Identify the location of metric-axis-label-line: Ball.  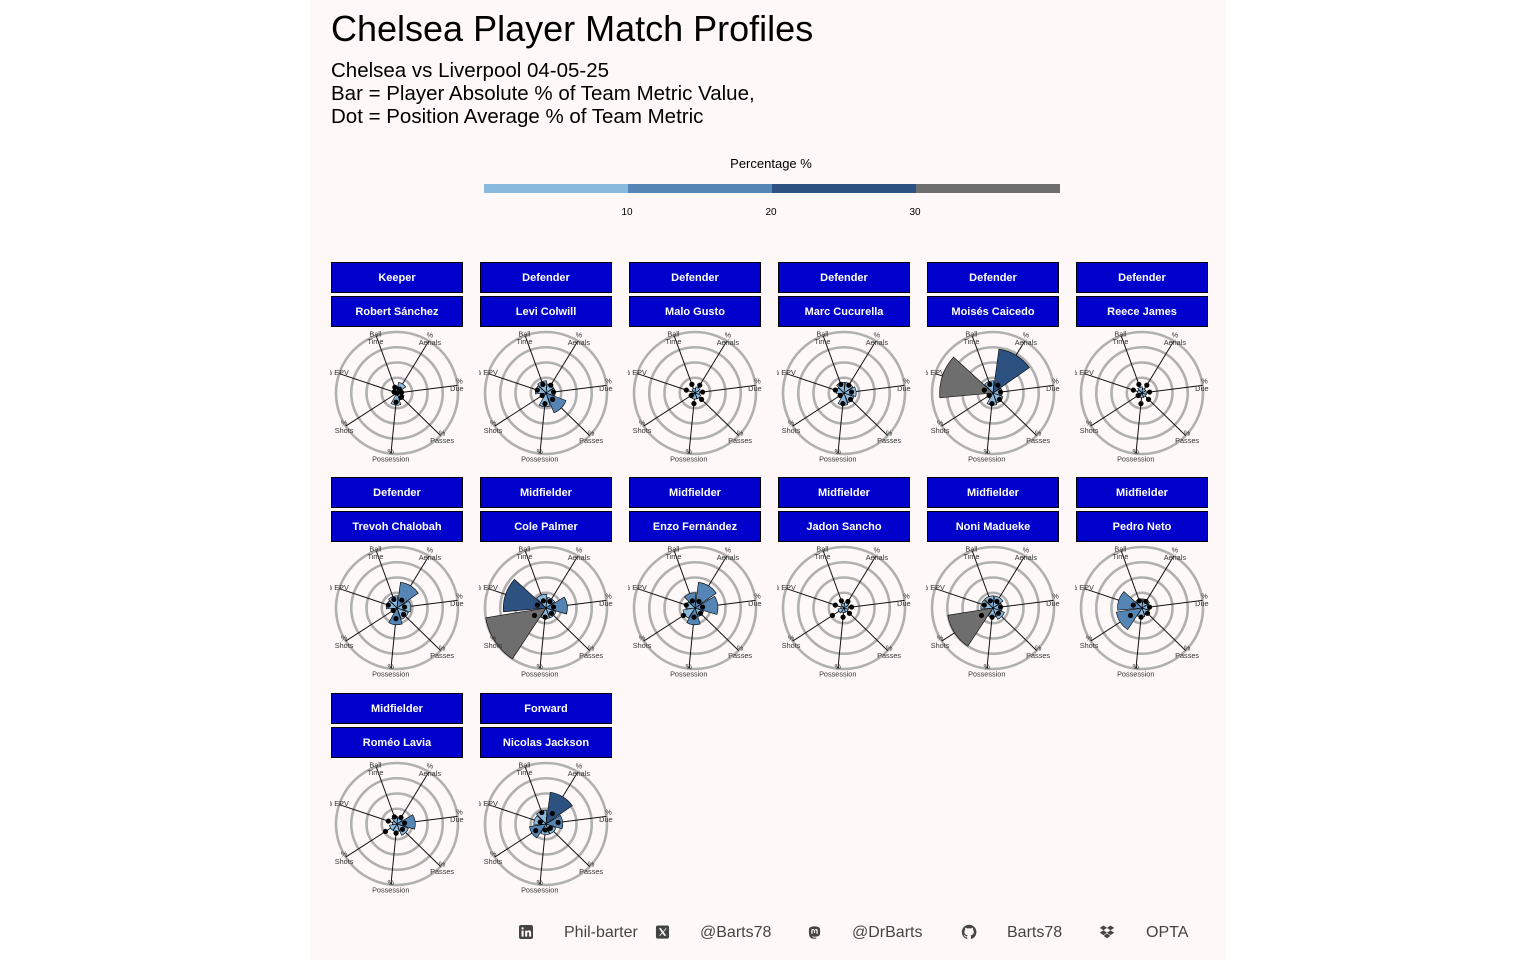
(524, 765).